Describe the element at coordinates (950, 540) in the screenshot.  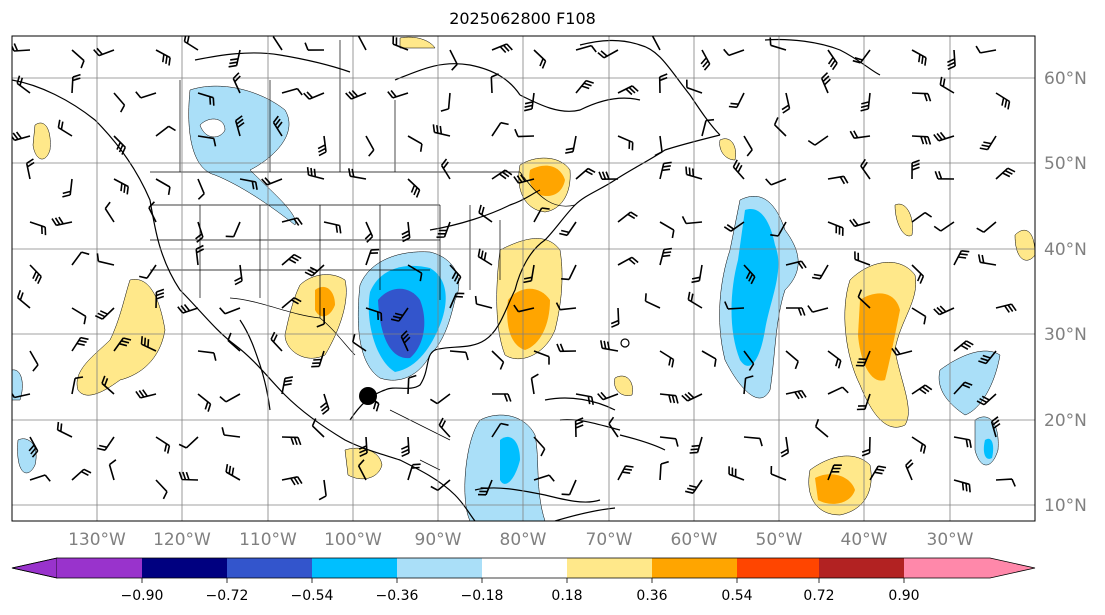
I see `lon-label-30w: 30°W` at that location.